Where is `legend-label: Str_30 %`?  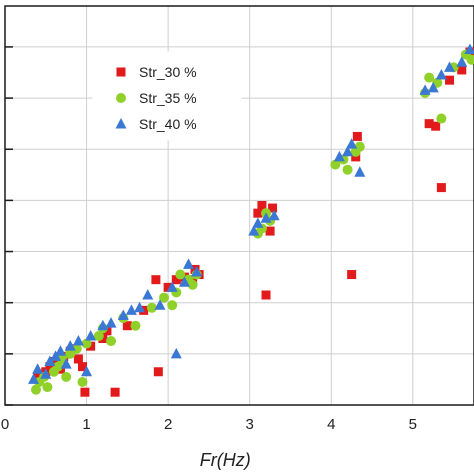 legend-label: Str_30 % is located at coordinates (168, 72).